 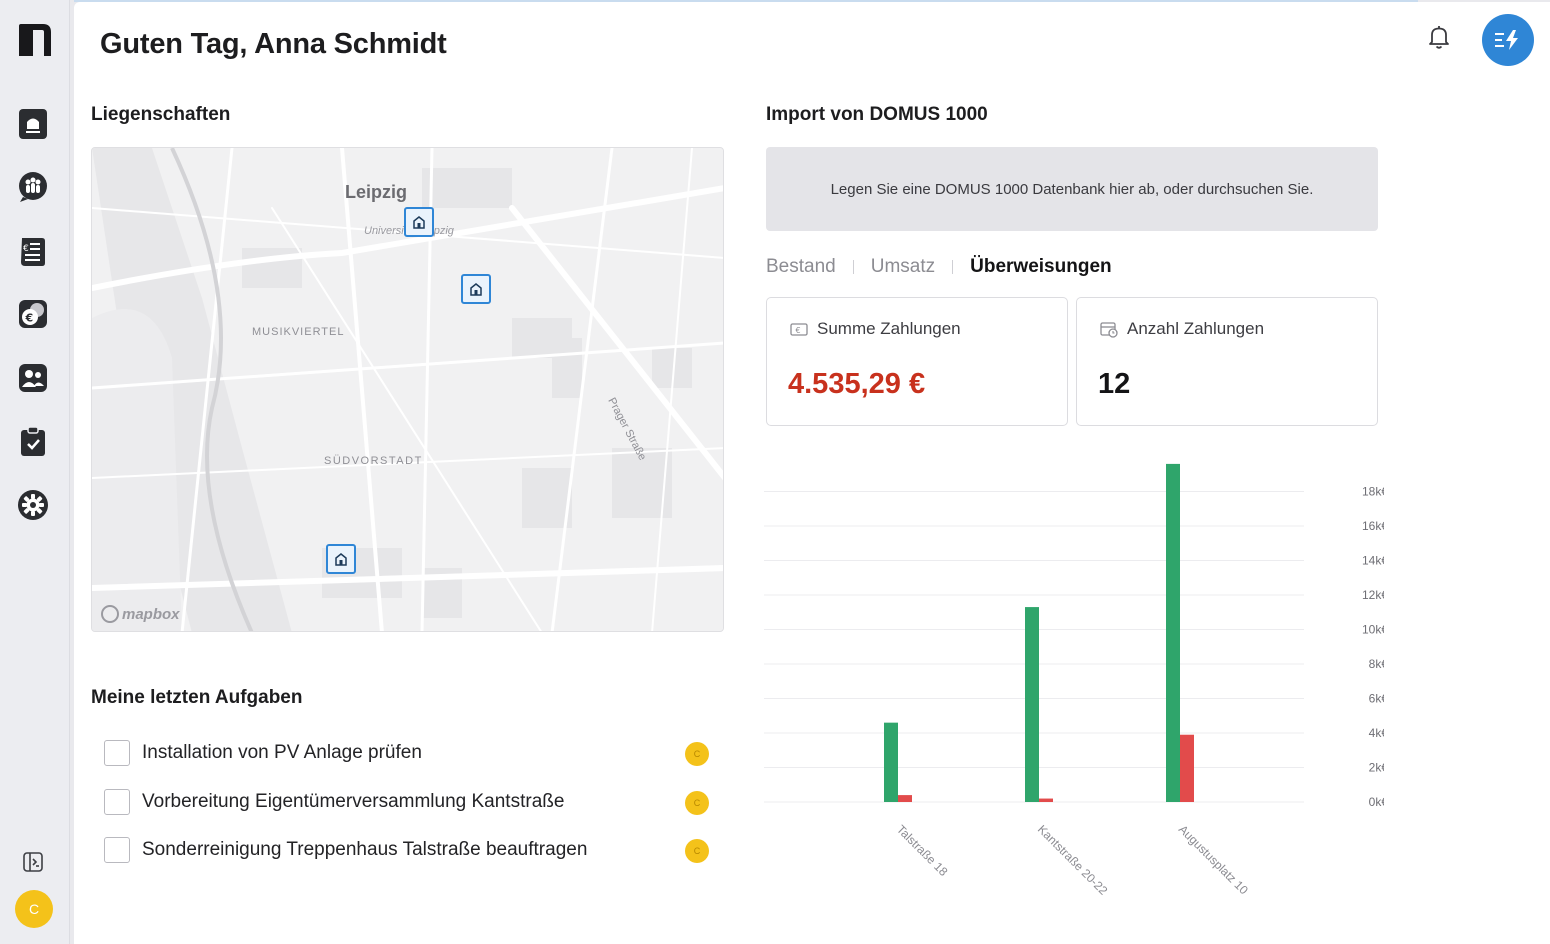 I want to click on stat-label-sum: Summe Zahlungen, so click(x=889, y=328).